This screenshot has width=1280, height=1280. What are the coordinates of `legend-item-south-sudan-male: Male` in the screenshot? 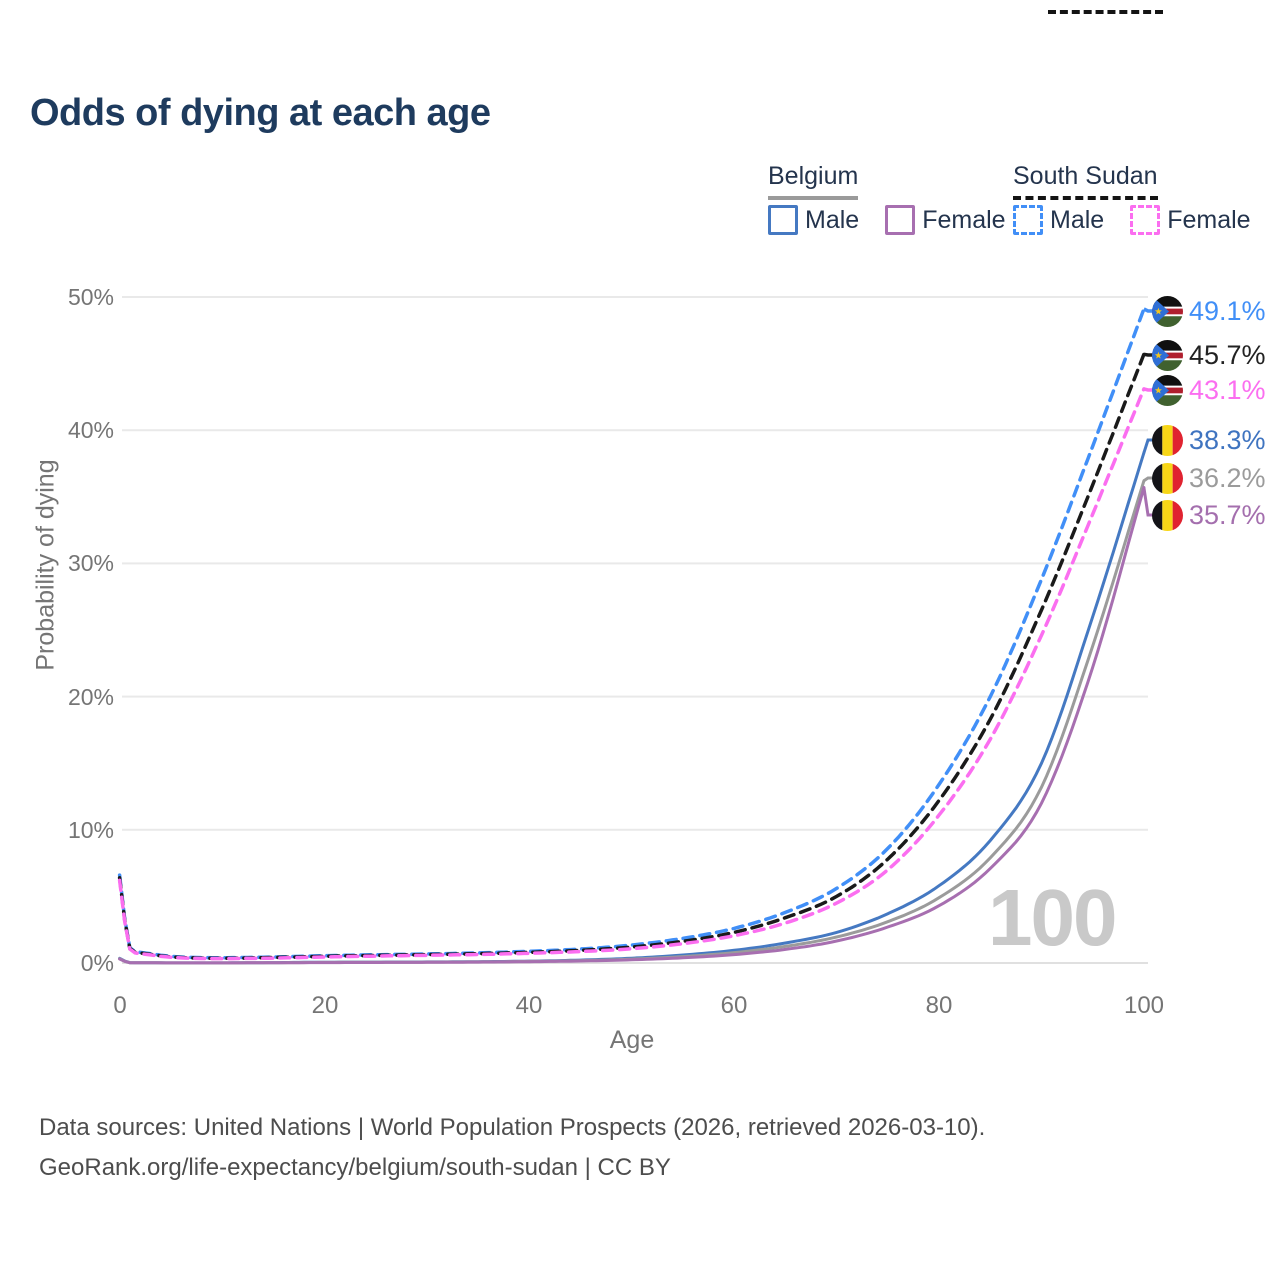 It's located at (1058, 220).